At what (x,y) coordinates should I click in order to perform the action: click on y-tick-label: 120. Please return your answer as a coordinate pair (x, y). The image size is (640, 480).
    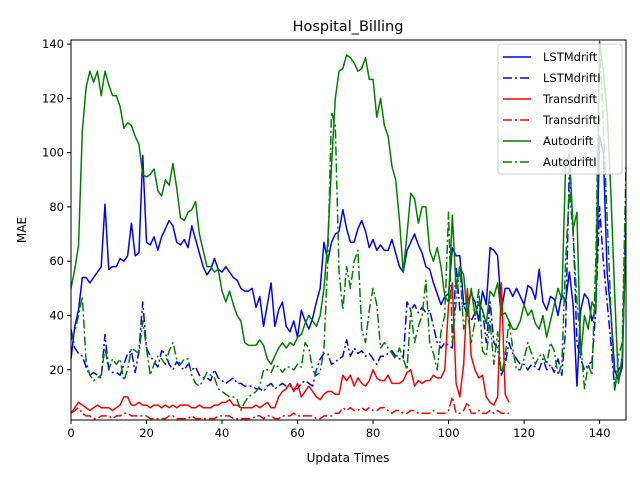
    Looking at the image, I should click on (53, 98).